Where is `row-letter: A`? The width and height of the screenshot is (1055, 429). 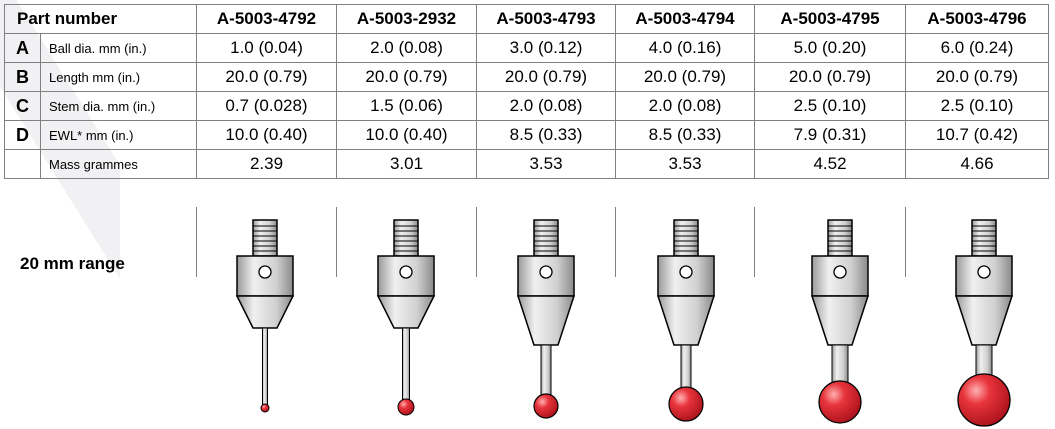 row-letter: A is located at coordinates (22, 48).